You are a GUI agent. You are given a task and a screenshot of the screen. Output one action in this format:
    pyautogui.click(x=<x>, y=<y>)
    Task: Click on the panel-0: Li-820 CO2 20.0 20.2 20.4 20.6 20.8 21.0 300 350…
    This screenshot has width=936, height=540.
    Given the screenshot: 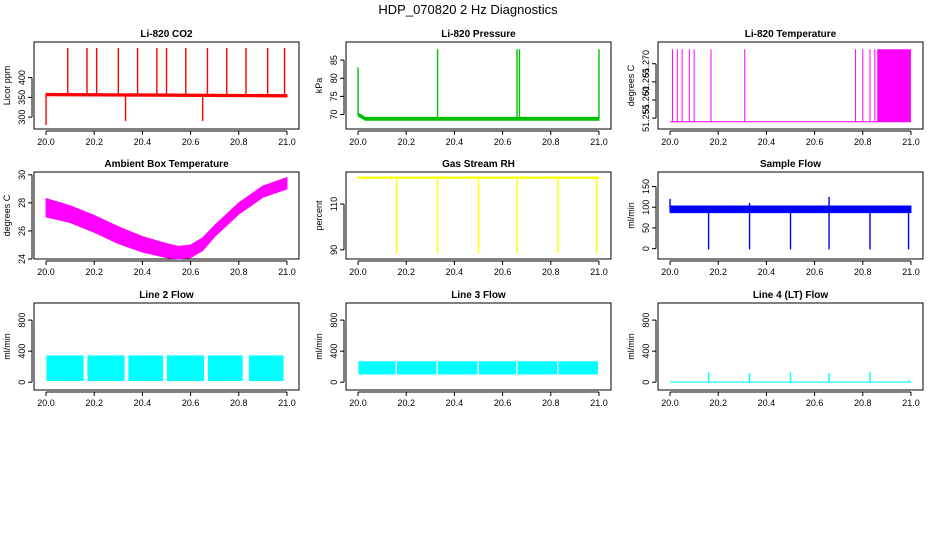 What is the action you would take?
    pyautogui.click(x=151, y=88)
    